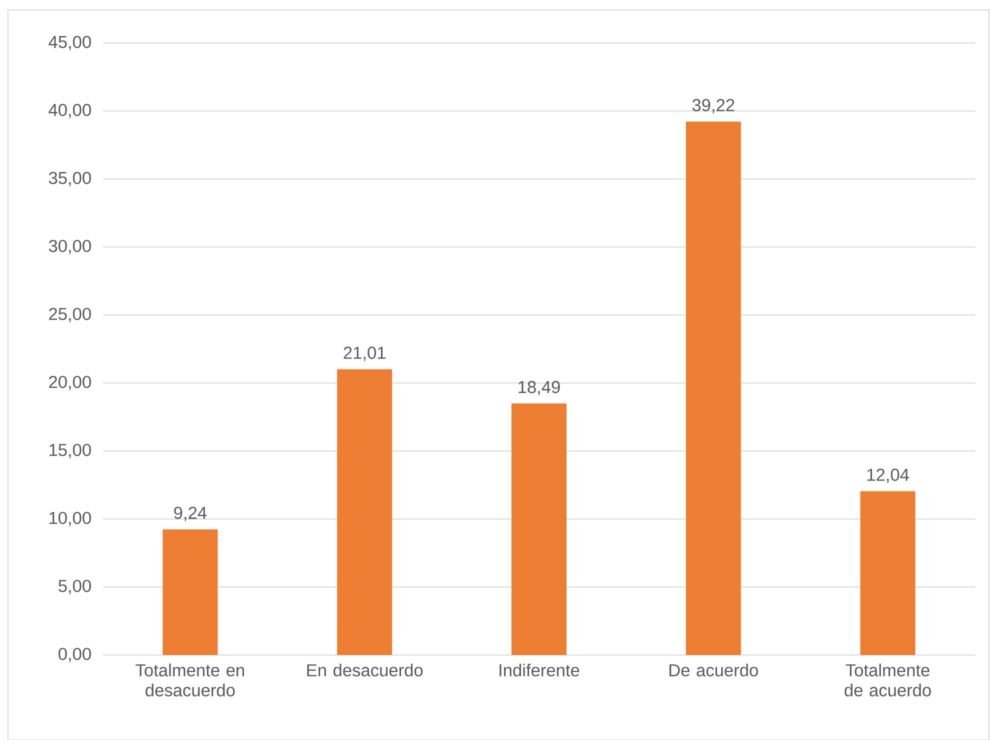 This screenshot has width=990, height=740. I want to click on data-label: 39,22, so click(713, 106).